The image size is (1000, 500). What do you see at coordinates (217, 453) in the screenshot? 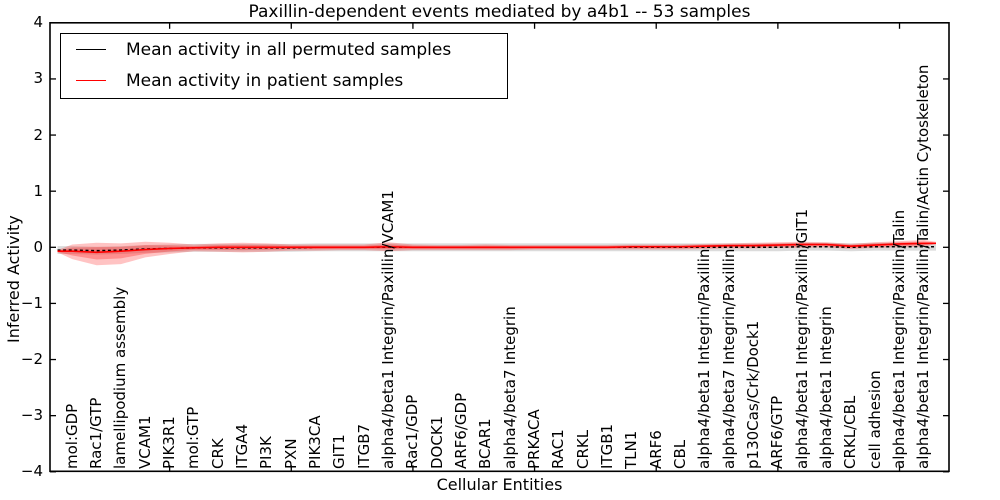
I see `x-category-label: CRK` at bounding box center [217, 453].